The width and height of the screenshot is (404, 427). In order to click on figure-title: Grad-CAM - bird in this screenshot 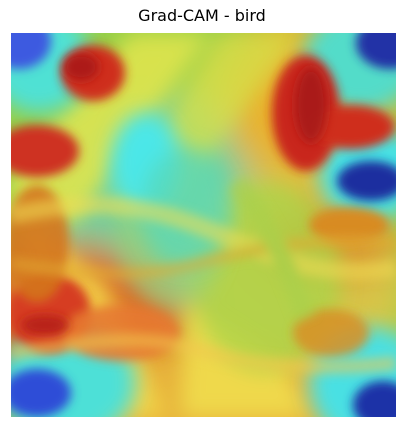, I will do `click(202, 15)`.